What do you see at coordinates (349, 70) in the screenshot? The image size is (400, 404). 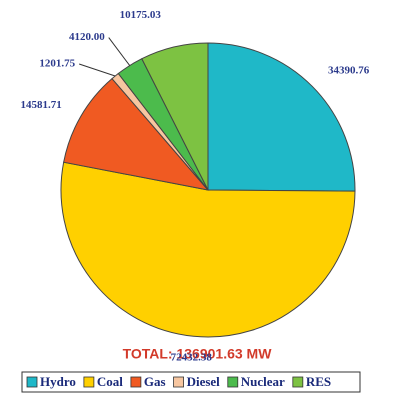 I see `value-label: 34390.76` at bounding box center [349, 70].